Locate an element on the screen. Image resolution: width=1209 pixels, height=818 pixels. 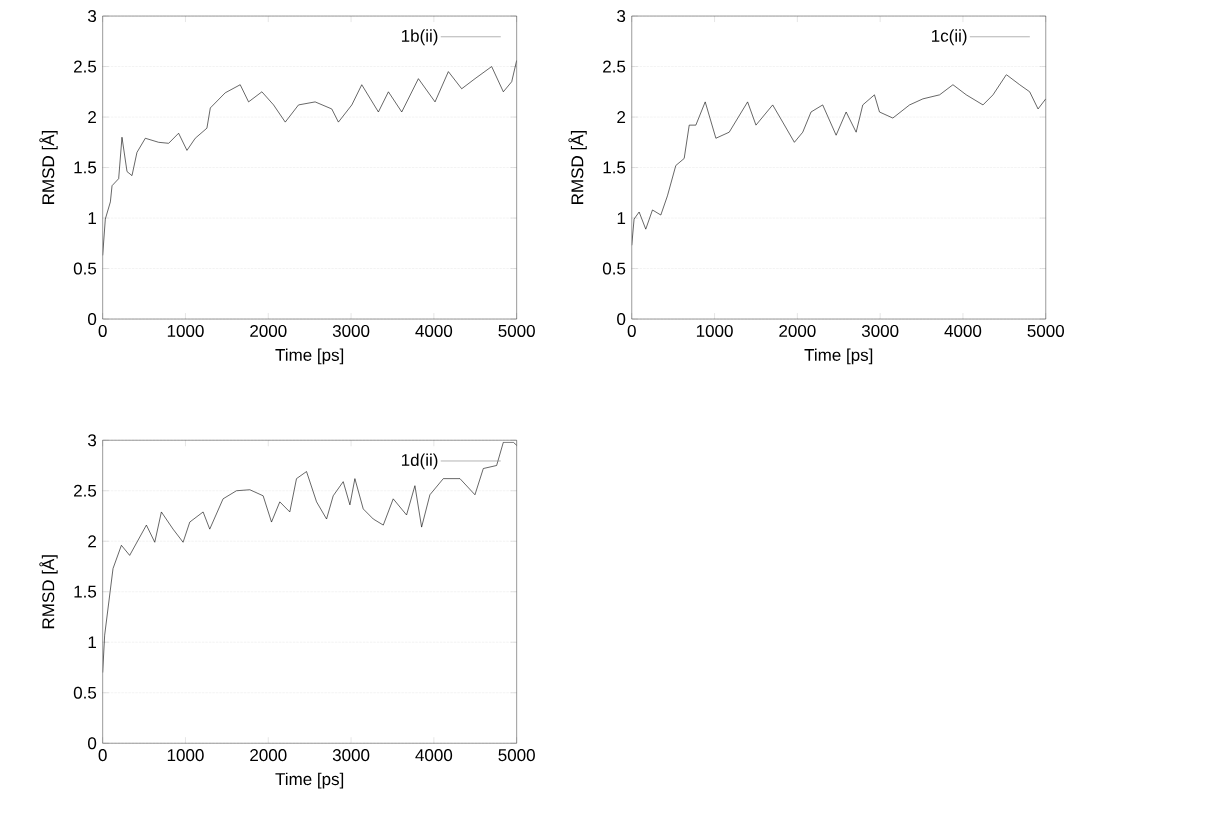
text: 1c(ii) is located at coordinates (949, 37).